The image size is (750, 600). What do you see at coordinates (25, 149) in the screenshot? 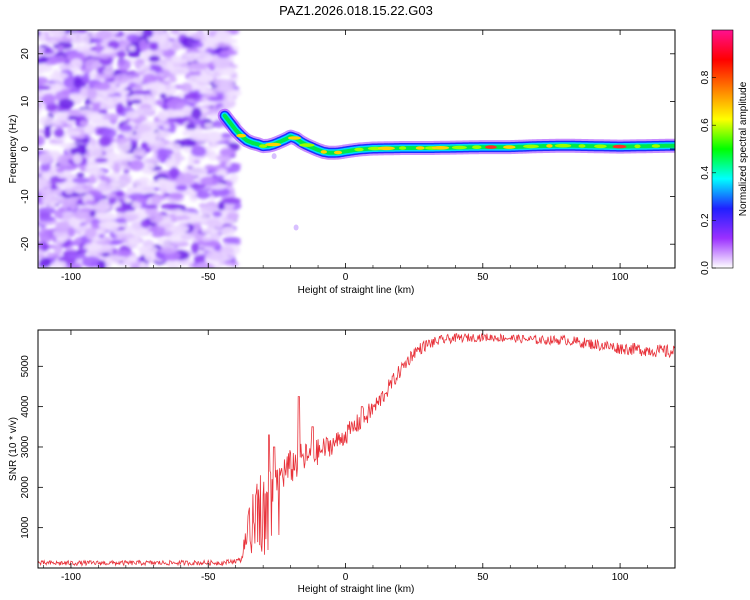
I see `spectrogram-ytick-label: 0` at bounding box center [25, 149].